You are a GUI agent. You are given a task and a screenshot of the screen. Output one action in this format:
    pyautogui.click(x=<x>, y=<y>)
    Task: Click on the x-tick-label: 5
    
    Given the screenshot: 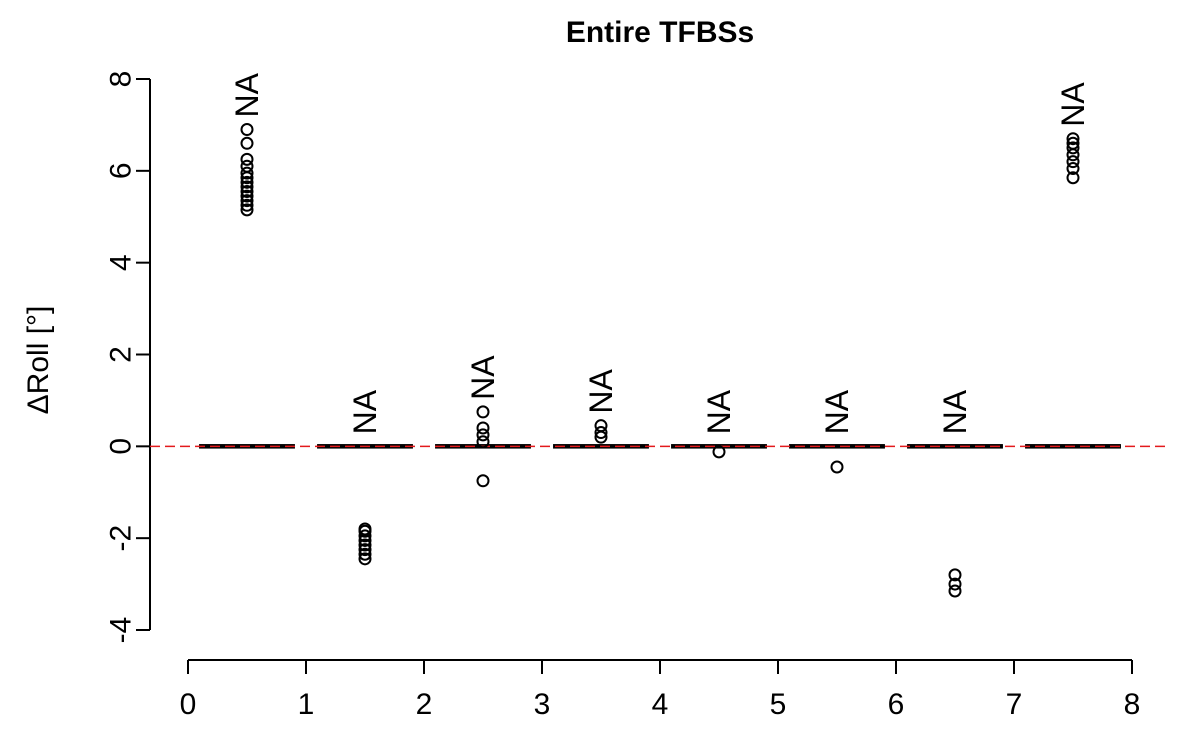 What is the action you would take?
    pyautogui.click(x=778, y=704)
    